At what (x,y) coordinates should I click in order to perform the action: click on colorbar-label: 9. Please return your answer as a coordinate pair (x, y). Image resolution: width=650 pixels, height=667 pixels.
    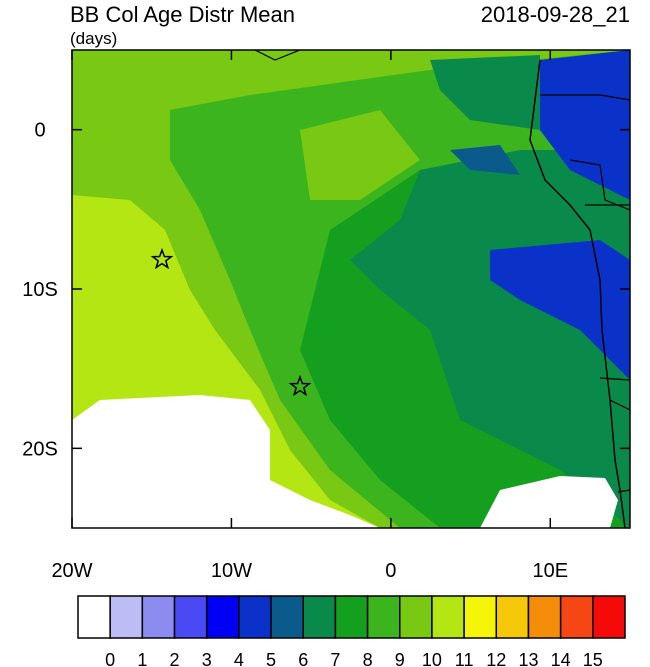
    Looking at the image, I should click on (400, 658).